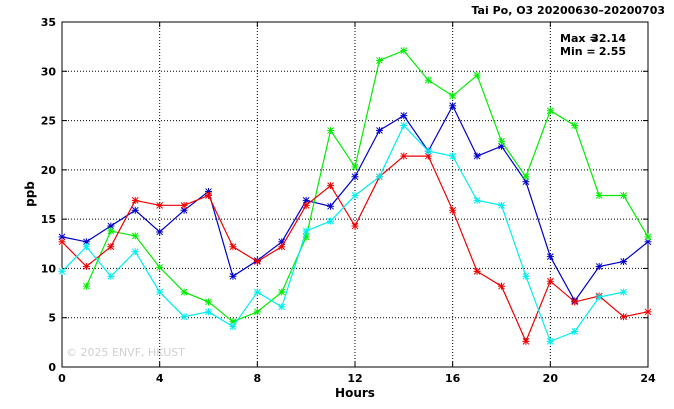 This screenshot has height=409, width=674. Describe the element at coordinates (48, 219) in the screenshot. I see `y-tick-label: 15` at that location.